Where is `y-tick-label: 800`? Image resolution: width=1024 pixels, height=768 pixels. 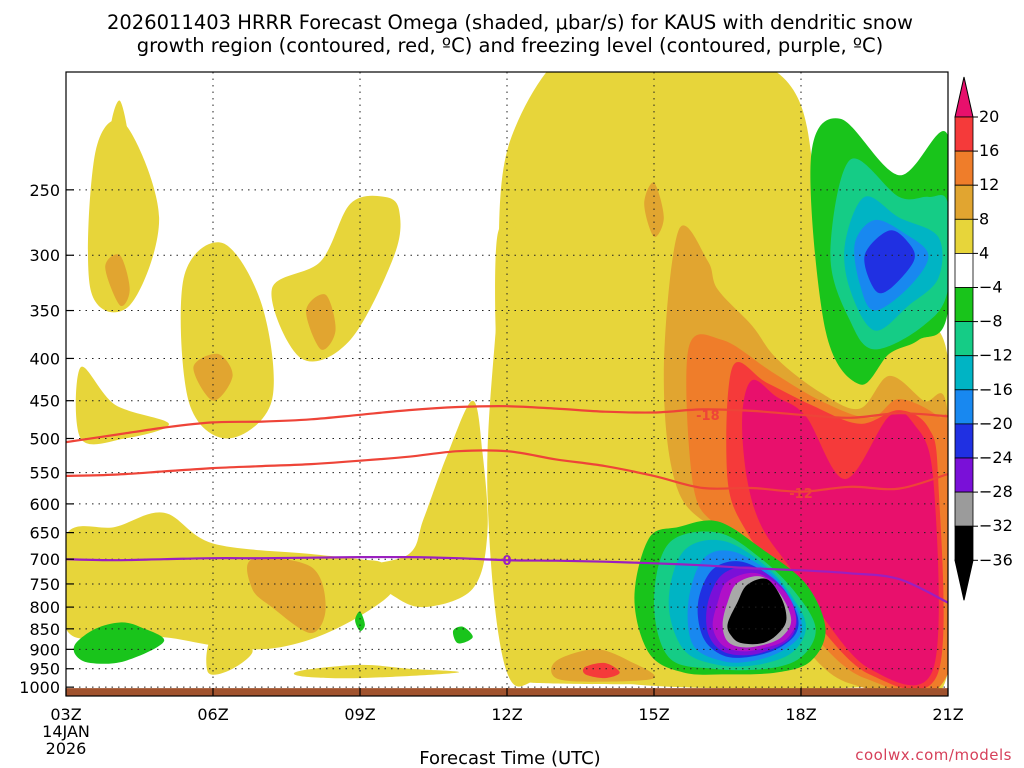 y-tick-label: 800 is located at coordinates (44, 607).